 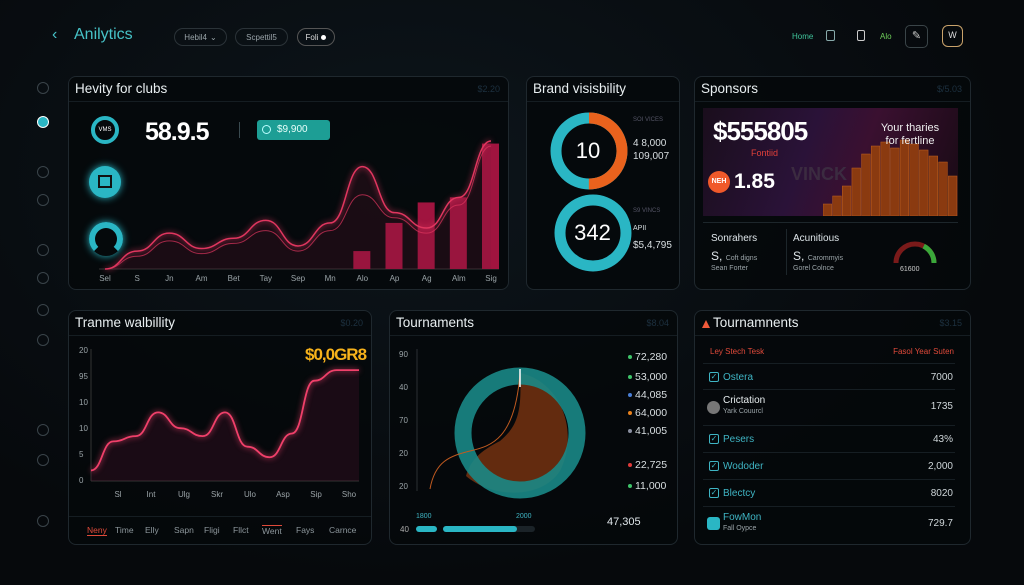 What do you see at coordinates (43, 521) in the screenshot?
I see `lock-icon` at bounding box center [43, 521].